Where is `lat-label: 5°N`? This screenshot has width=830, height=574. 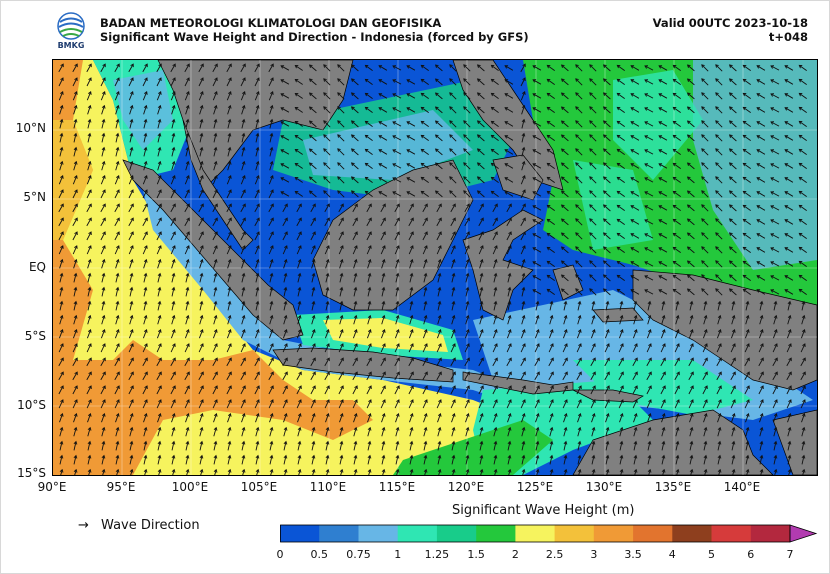
lat-label: 5°N is located at coordinates (34, 197).